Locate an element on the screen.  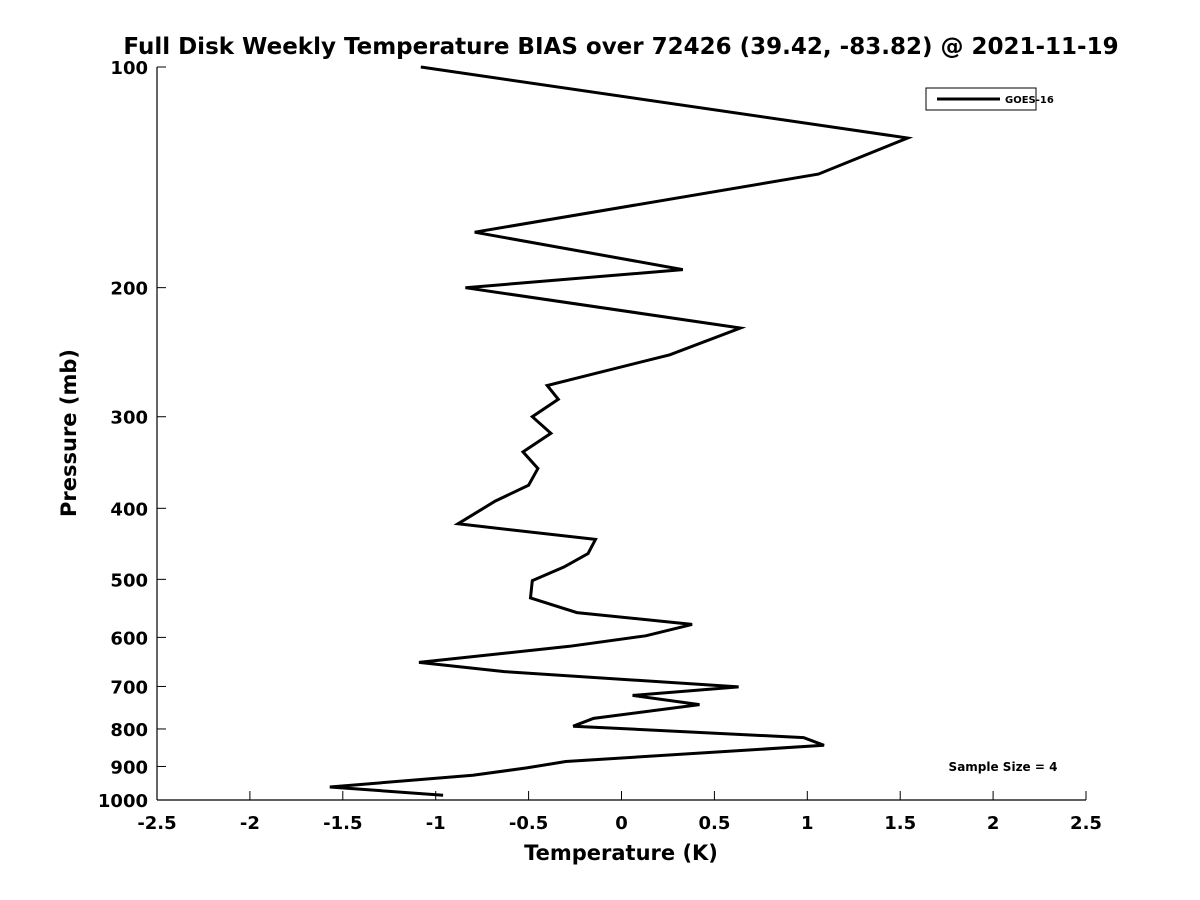
x-tick-label: 0 is located at coordinates (621, 823).